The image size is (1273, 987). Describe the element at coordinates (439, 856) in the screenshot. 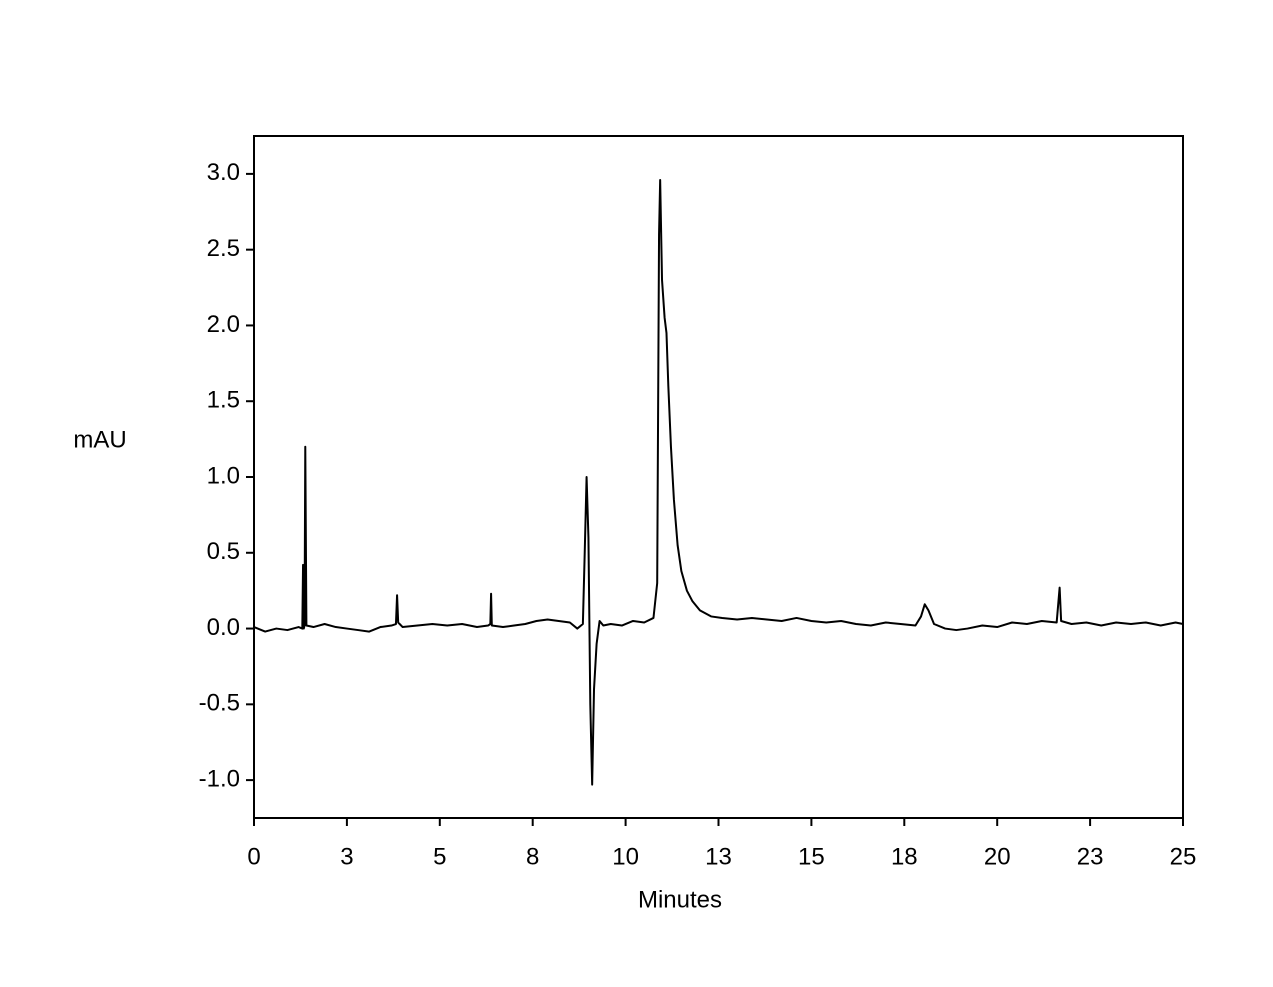

I see `x-tick-label: 5` at that location.